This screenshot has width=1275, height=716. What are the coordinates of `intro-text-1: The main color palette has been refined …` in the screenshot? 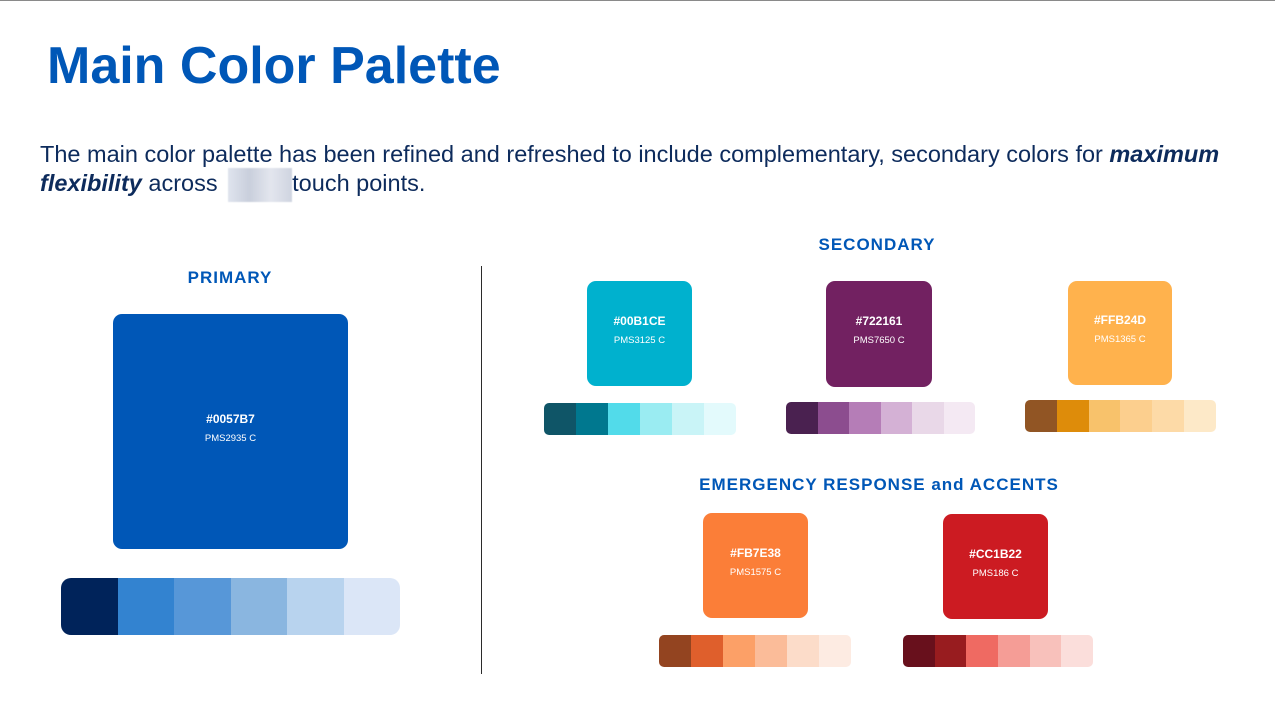 It's located at (575, 154).